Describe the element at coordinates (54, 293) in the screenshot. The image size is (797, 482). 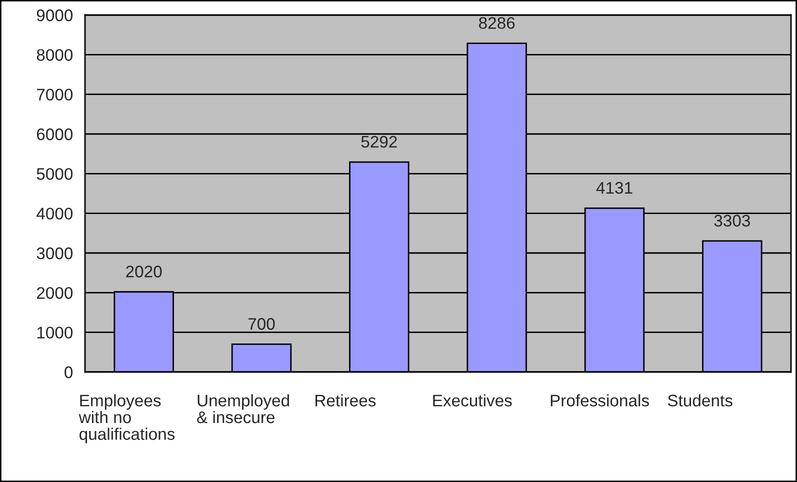
I see `y-tick-label: 2000` at that location.